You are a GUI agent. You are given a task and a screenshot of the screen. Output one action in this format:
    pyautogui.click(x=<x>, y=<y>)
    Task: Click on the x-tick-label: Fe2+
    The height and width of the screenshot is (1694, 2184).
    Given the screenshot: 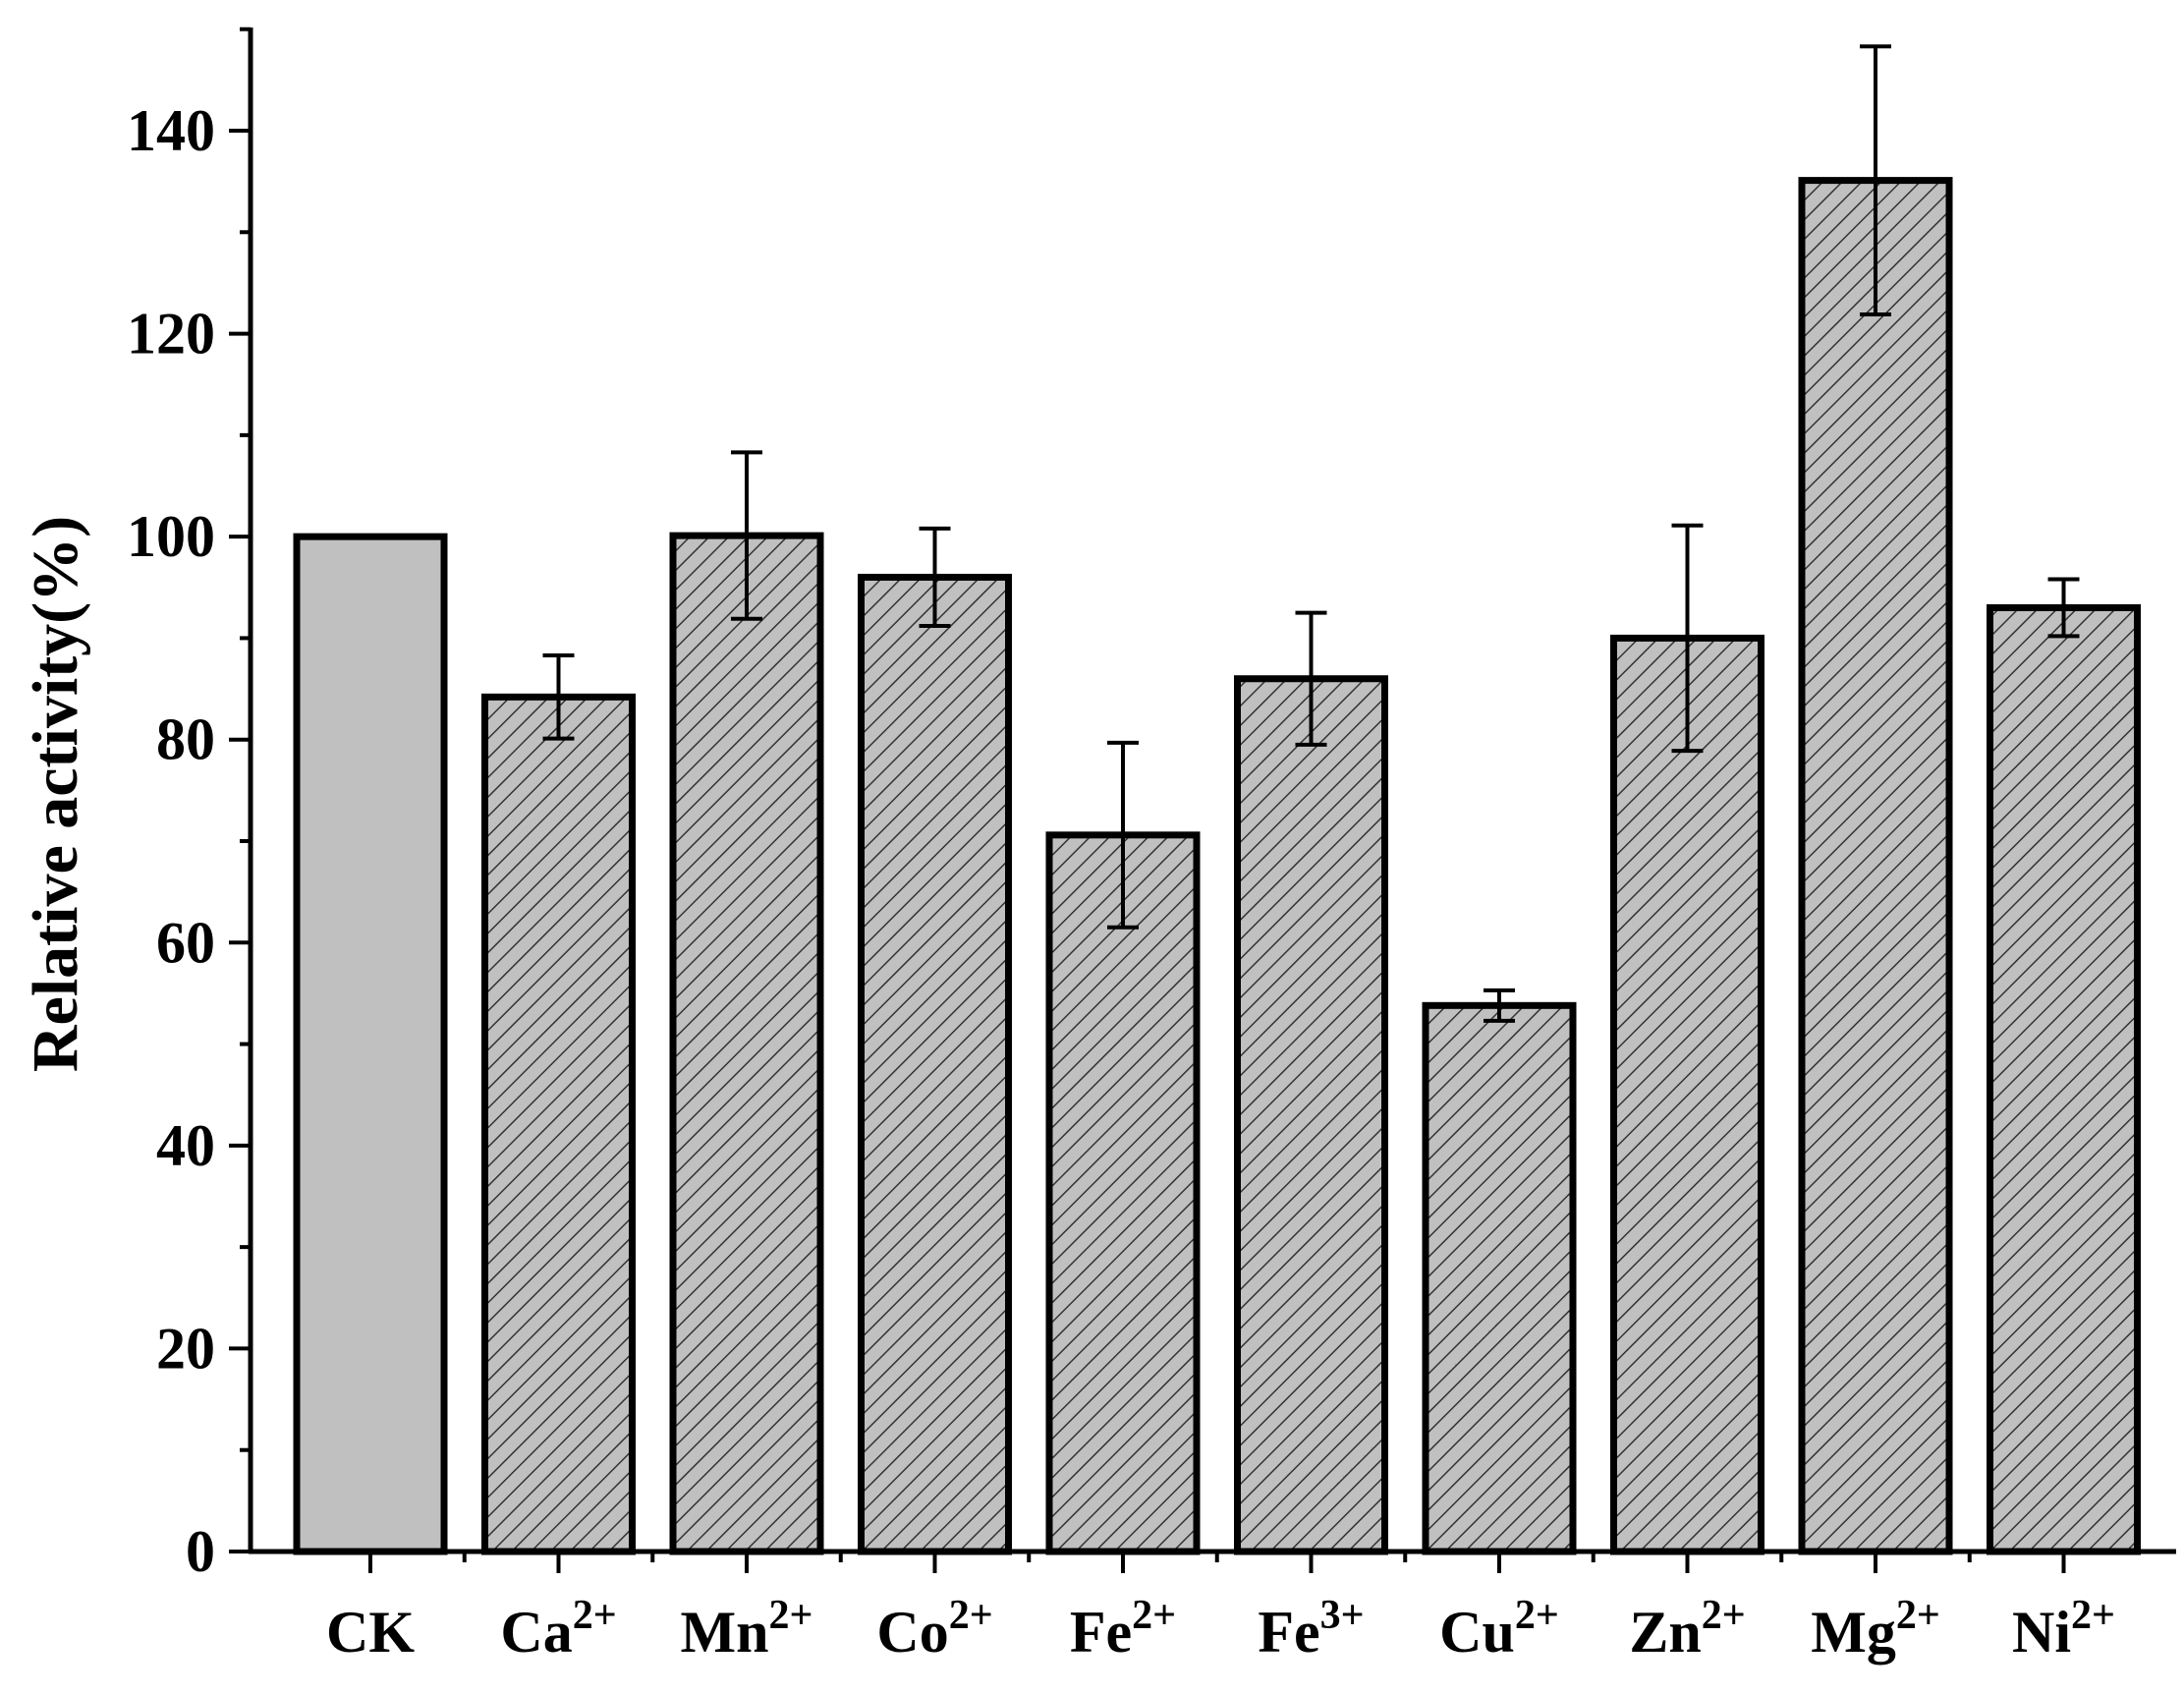 What is the action you would take?
    pyautogui.click(x=1123, y=1629)
    